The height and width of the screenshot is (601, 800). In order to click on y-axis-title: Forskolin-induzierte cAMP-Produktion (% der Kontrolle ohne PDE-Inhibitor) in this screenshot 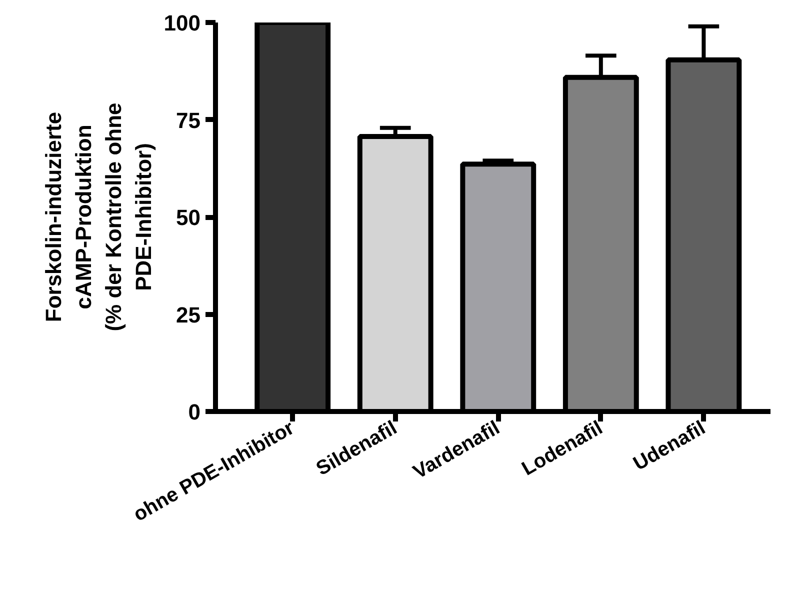, I will do `click(98, 217)`.